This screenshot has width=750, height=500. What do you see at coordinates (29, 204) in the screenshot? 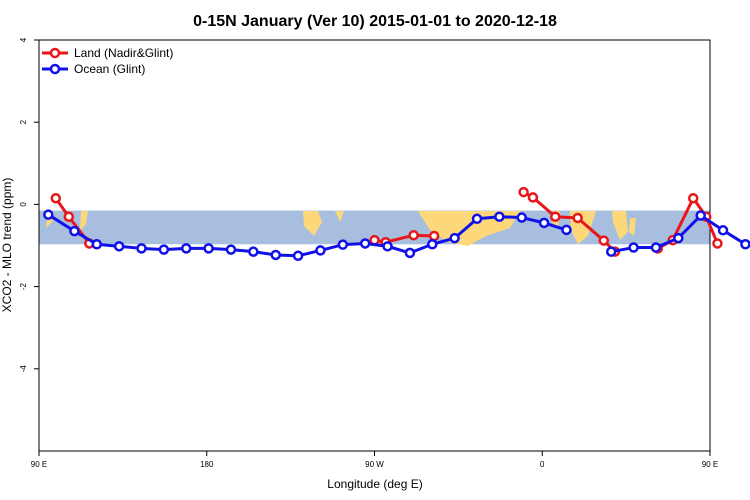
I see `y-axis: 4 2 0 -2 -4` at bounding box center [29, 204].